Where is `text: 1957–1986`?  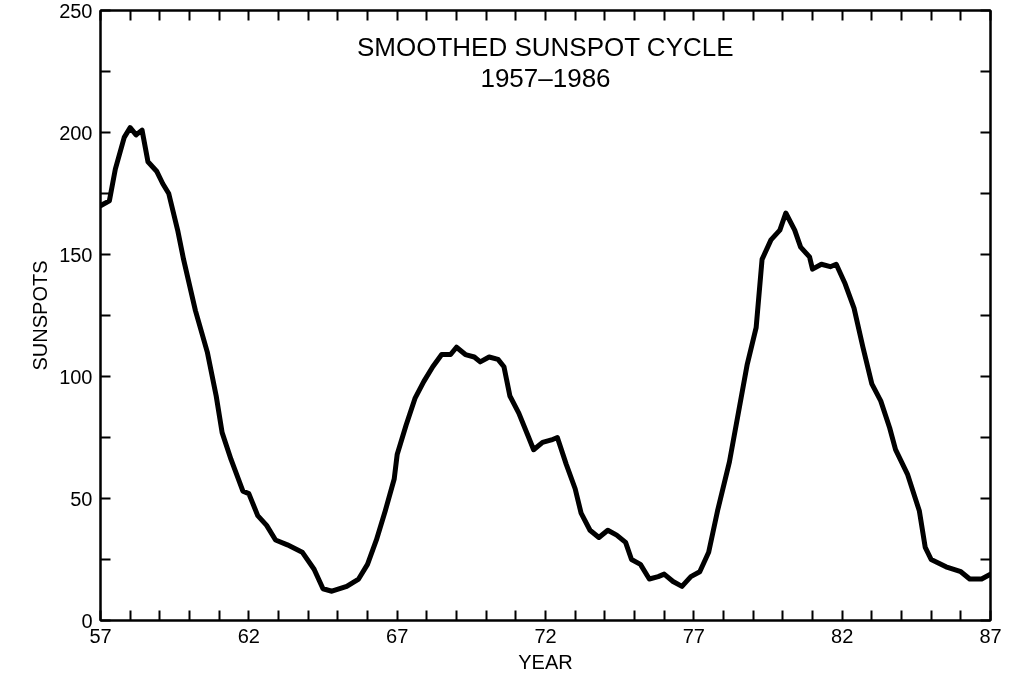 text: 1957–1986 is located at coordinates (545, 77).